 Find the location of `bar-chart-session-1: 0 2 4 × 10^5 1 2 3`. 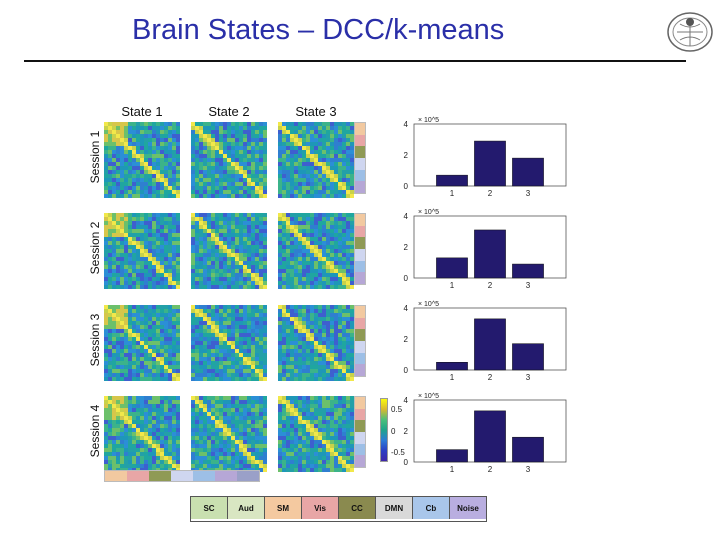

bar-chart-session-1: 0 2 4 × 10^5 1 2 3 is located at coordinates (485, 157).